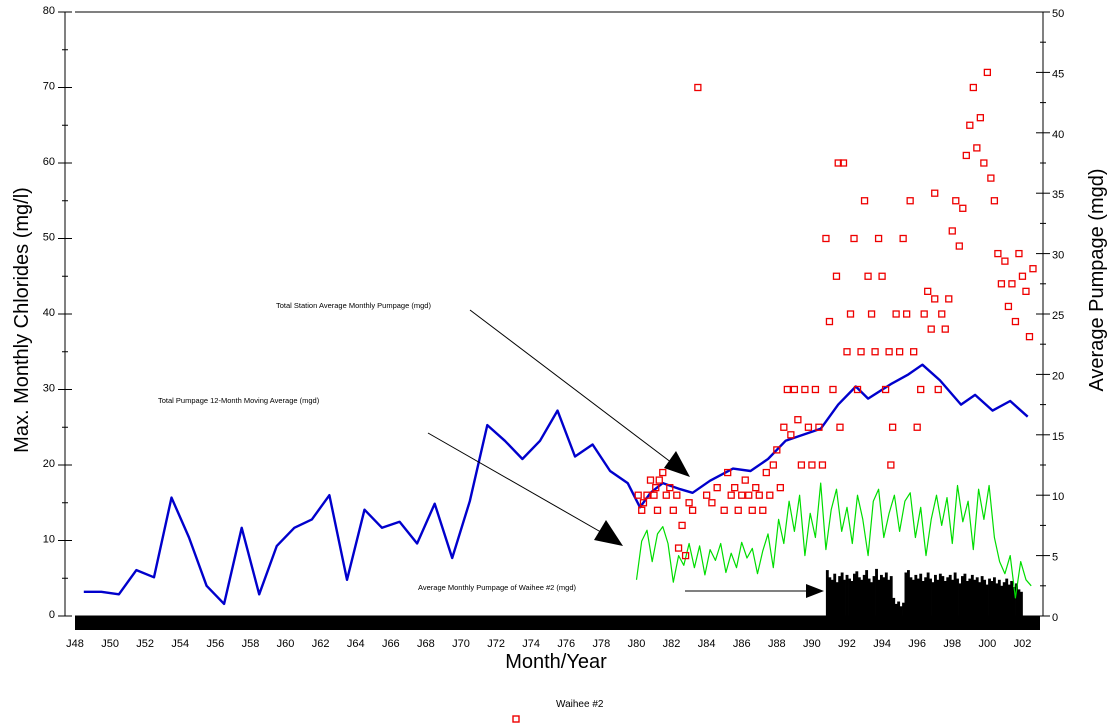  What do you see at coordinates (531, 644) in the screenshot?
I see `x-tick-label: J74` at bounding box center [531, 644].